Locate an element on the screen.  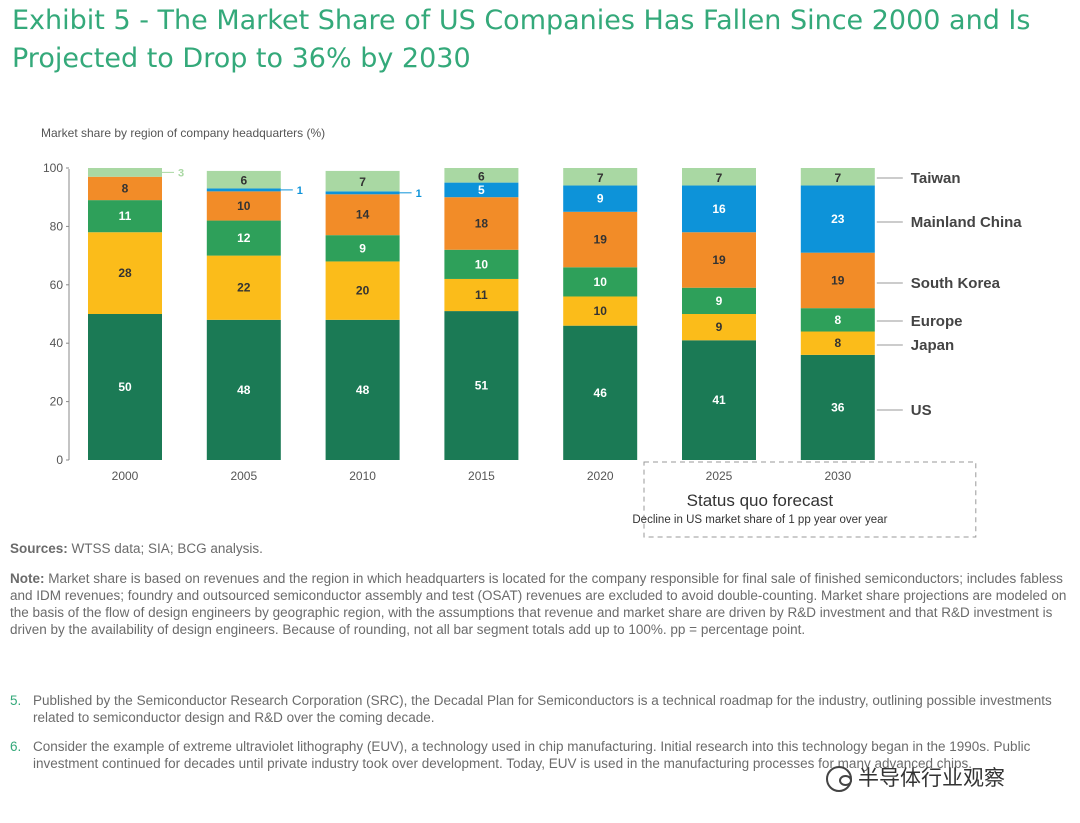
x-tick-label: 2025 is located at coordinates (719, 476).